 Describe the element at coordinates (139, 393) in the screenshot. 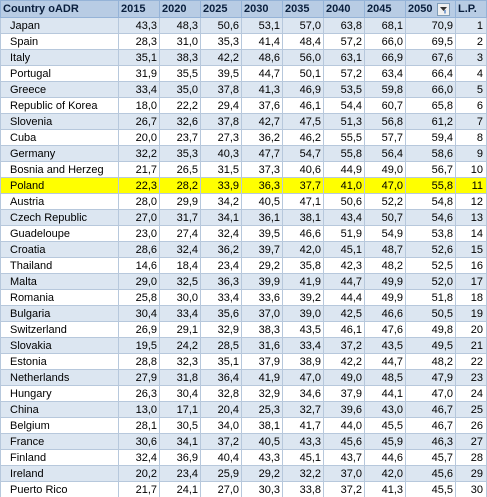

I see `cell-value-2015: 26,3` at that location.